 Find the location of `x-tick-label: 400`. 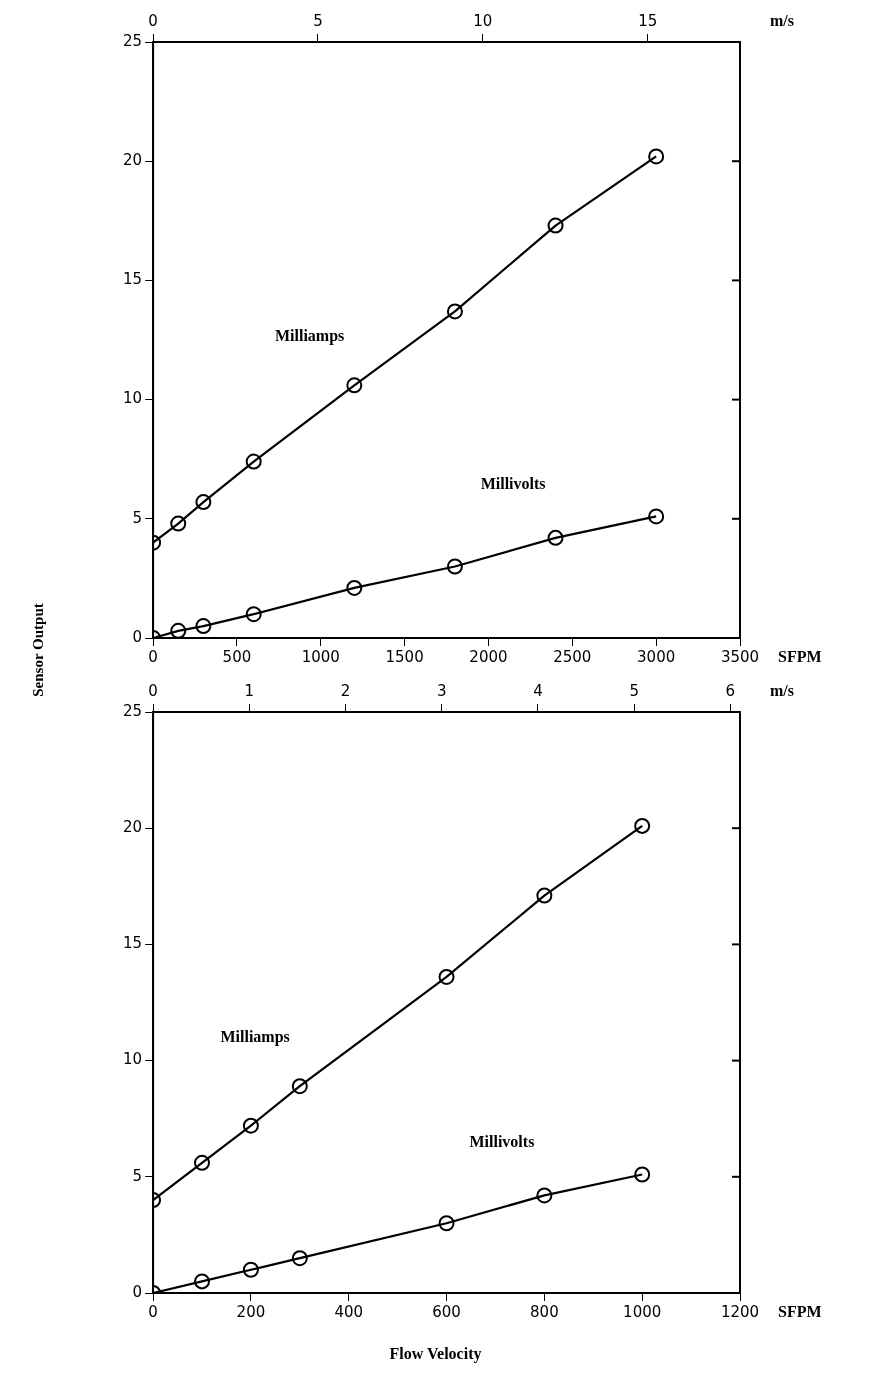

x-tick-label: 400 is located at coordinates (349, 1311).